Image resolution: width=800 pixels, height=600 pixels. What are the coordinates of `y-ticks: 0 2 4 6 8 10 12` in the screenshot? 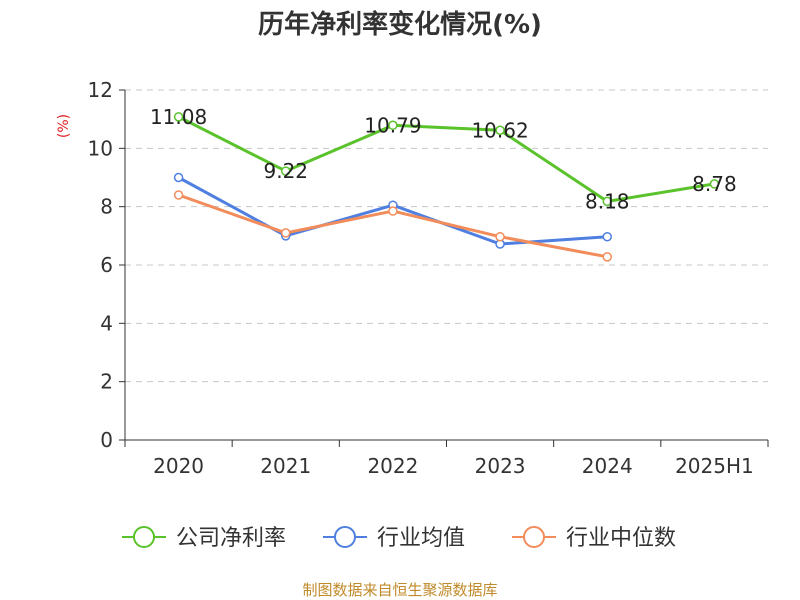 It's located at (106, 265).